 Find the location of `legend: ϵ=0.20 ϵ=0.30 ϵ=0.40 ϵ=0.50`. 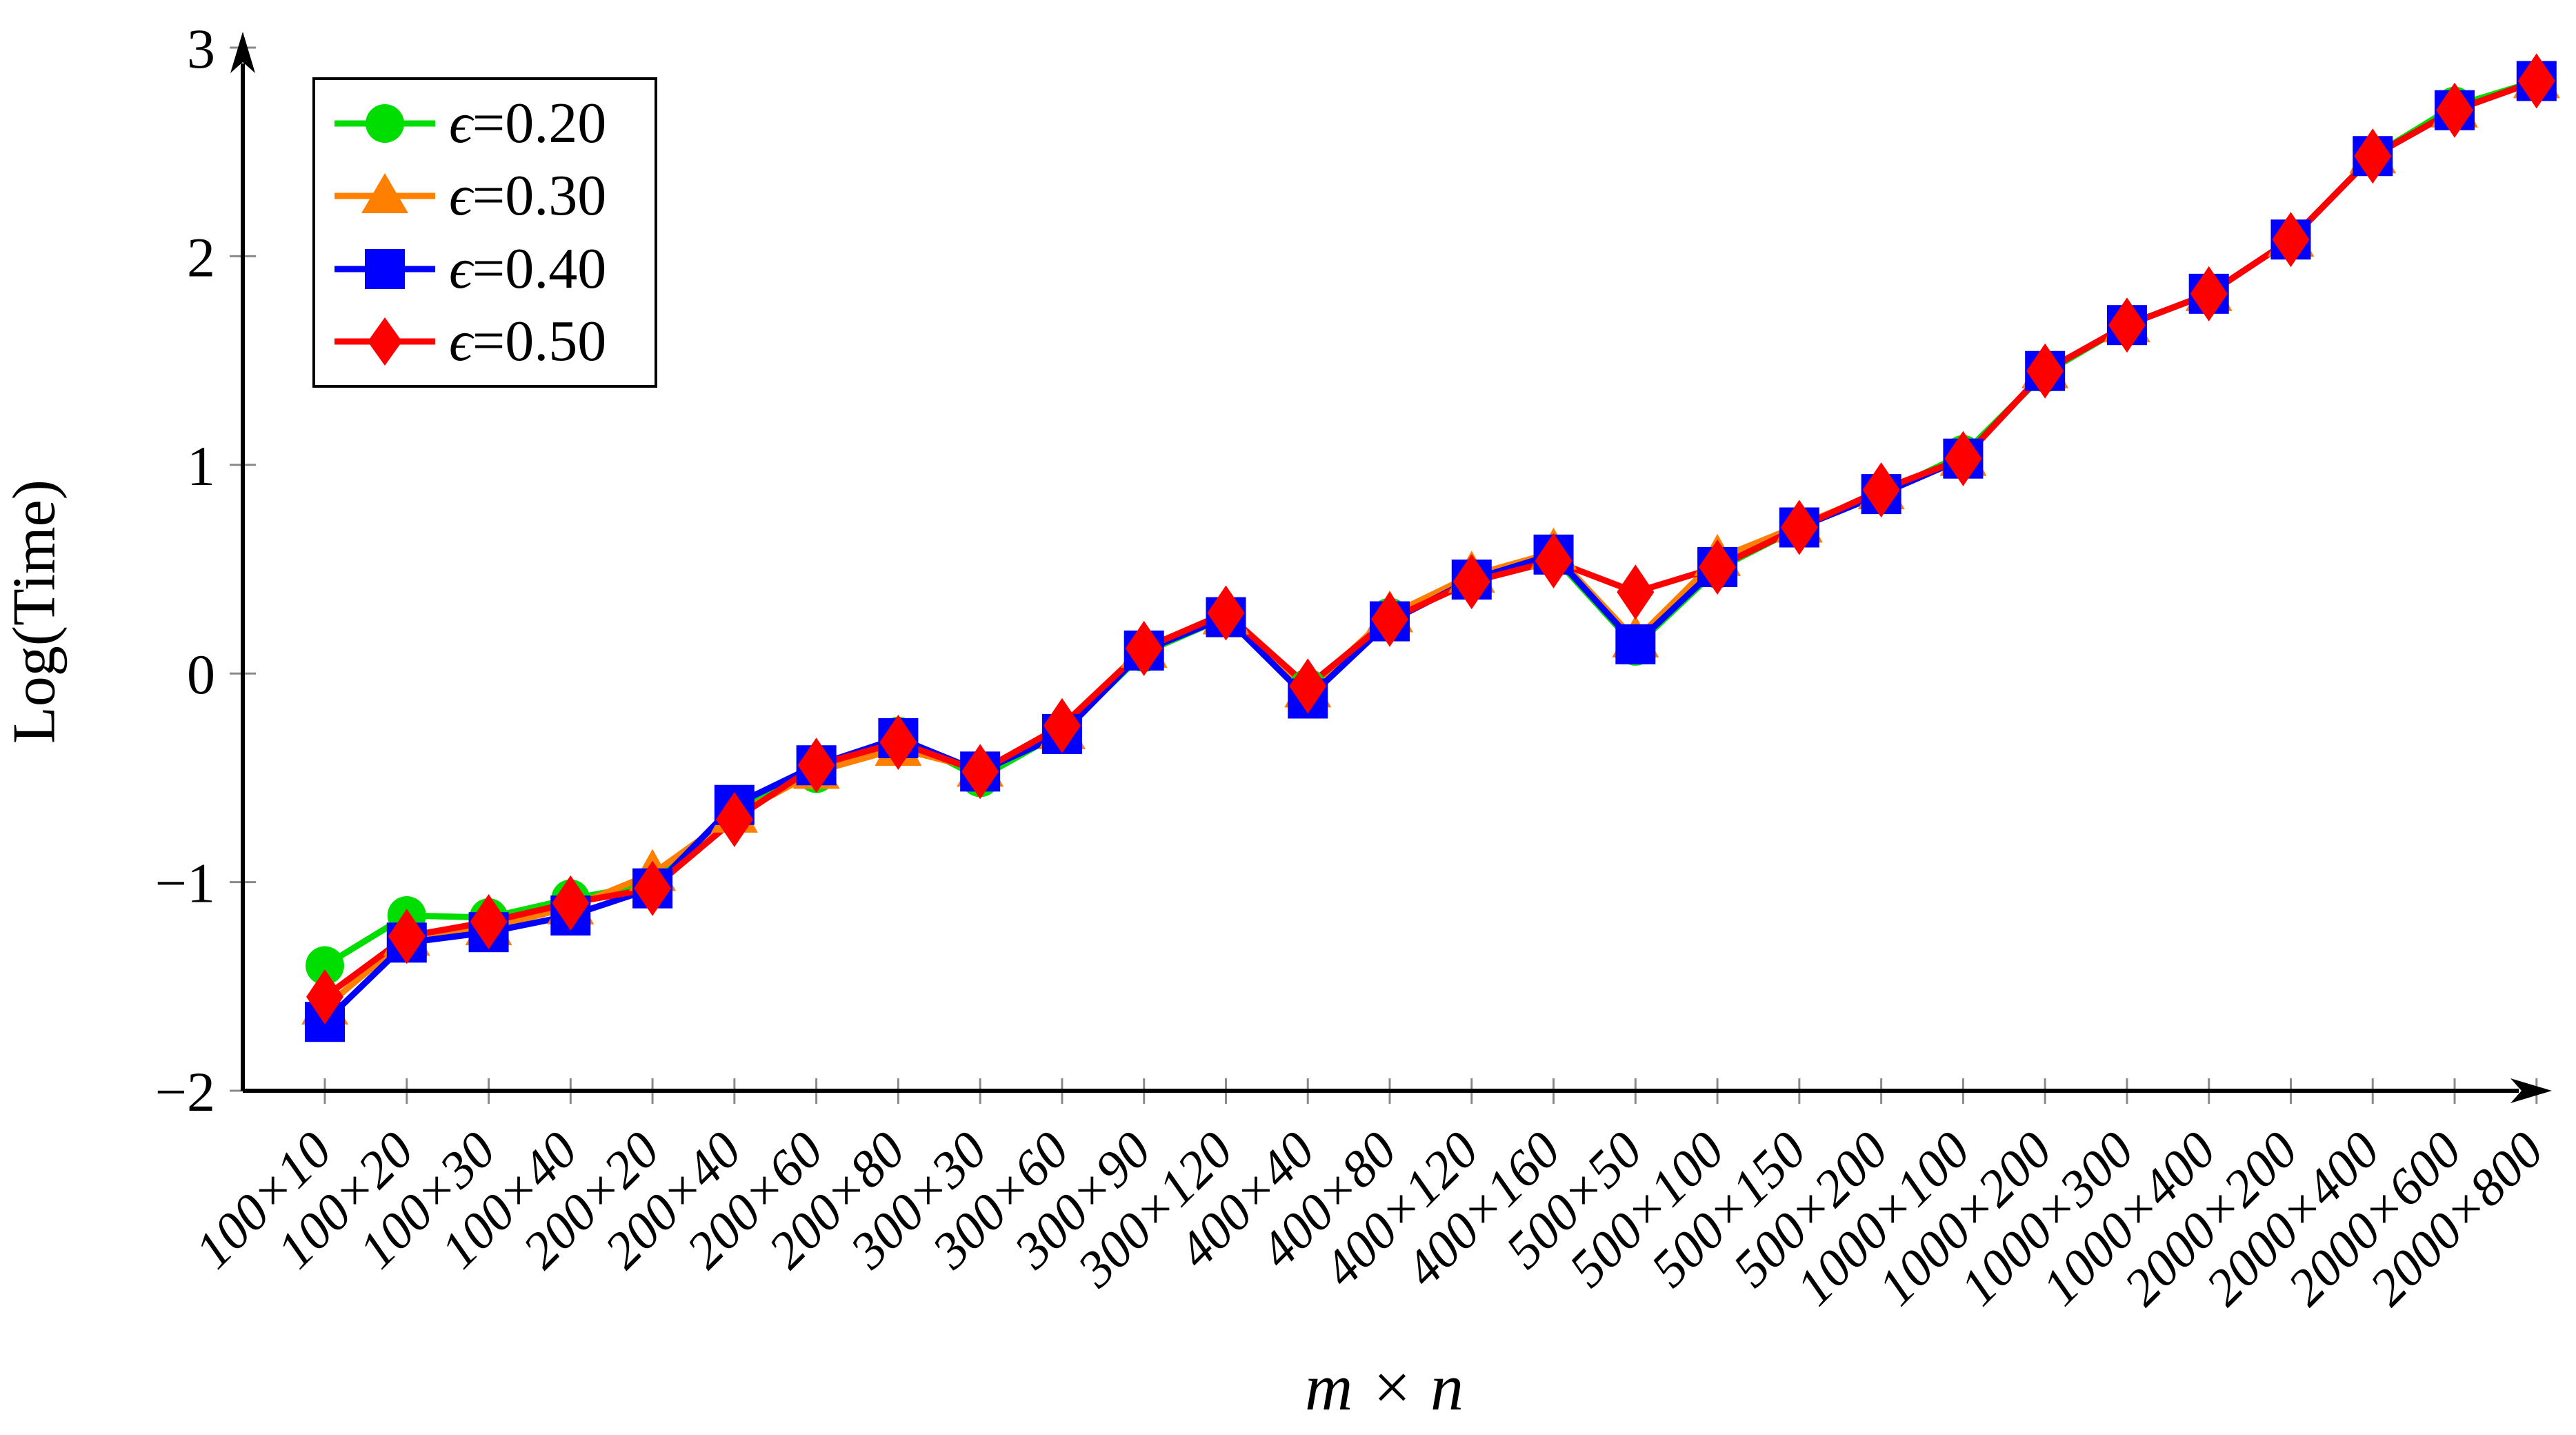

legend: ϵ=0.20 ϵ=0.30 ϵ=0.40 ϵ=0.50 is located at coordinates (484, 232).